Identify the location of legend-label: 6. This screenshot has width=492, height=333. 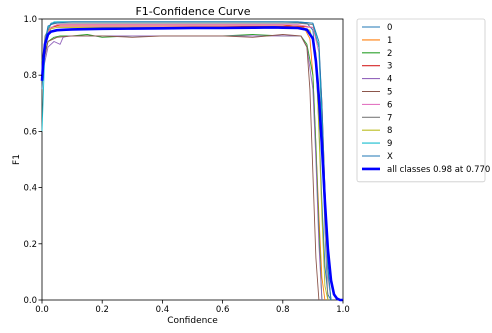
(389, 105).